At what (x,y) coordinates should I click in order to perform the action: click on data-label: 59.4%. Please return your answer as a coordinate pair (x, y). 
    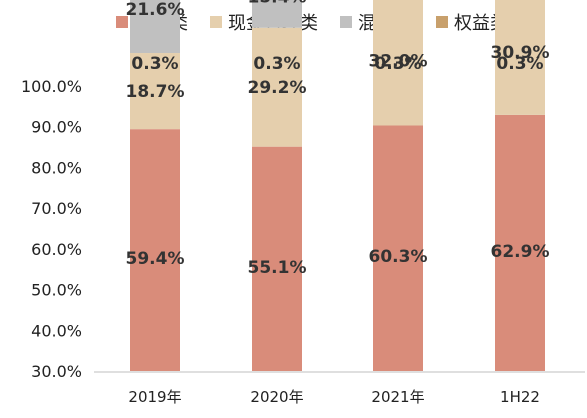
    Looking at the image, I should click on (155, 259).